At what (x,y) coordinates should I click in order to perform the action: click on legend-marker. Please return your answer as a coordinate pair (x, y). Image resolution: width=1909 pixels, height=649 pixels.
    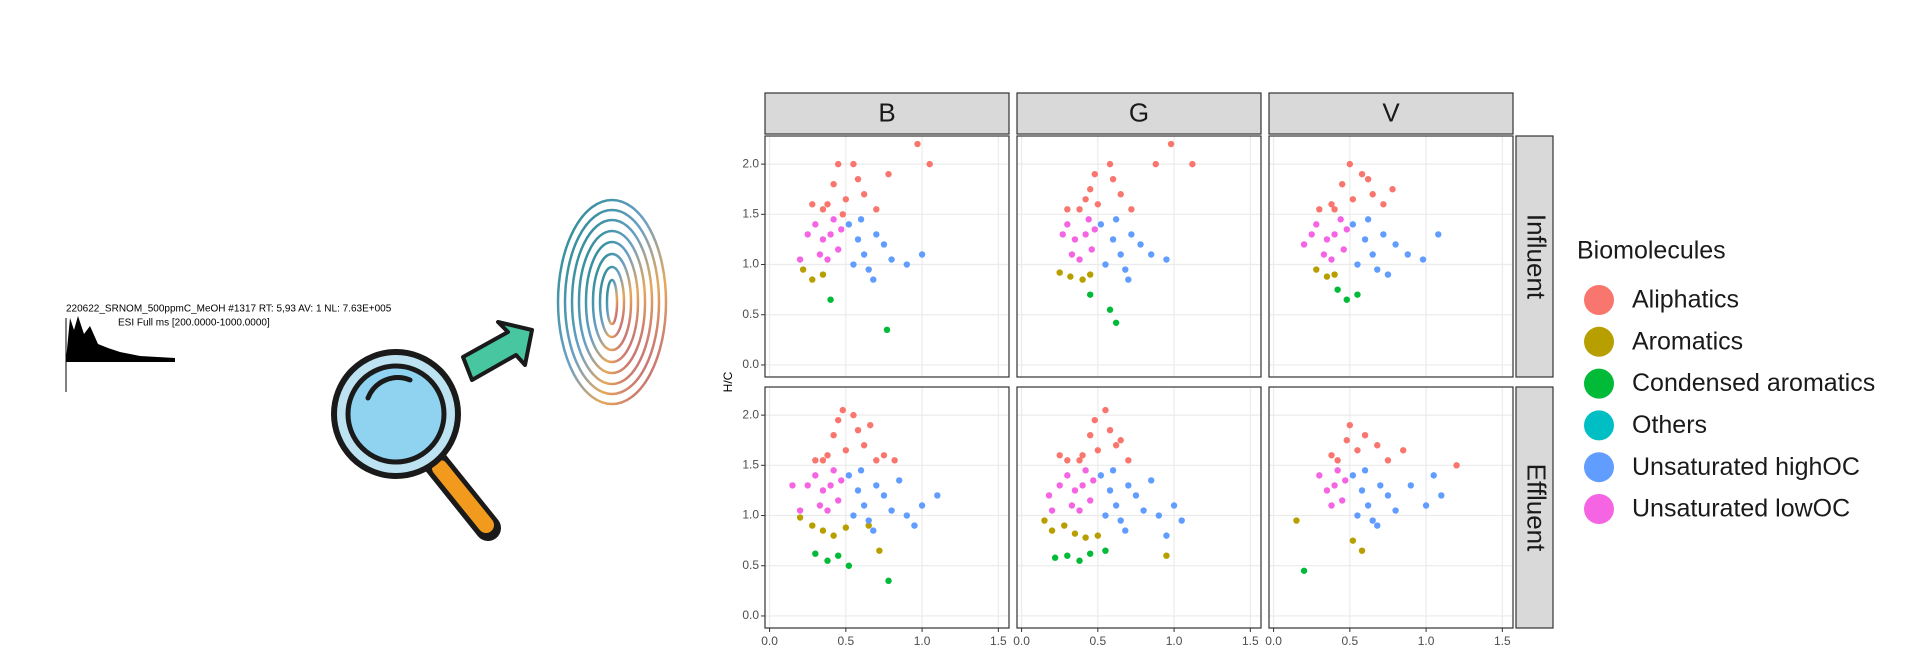
    Looking at the image, I should click on (1599, 341).